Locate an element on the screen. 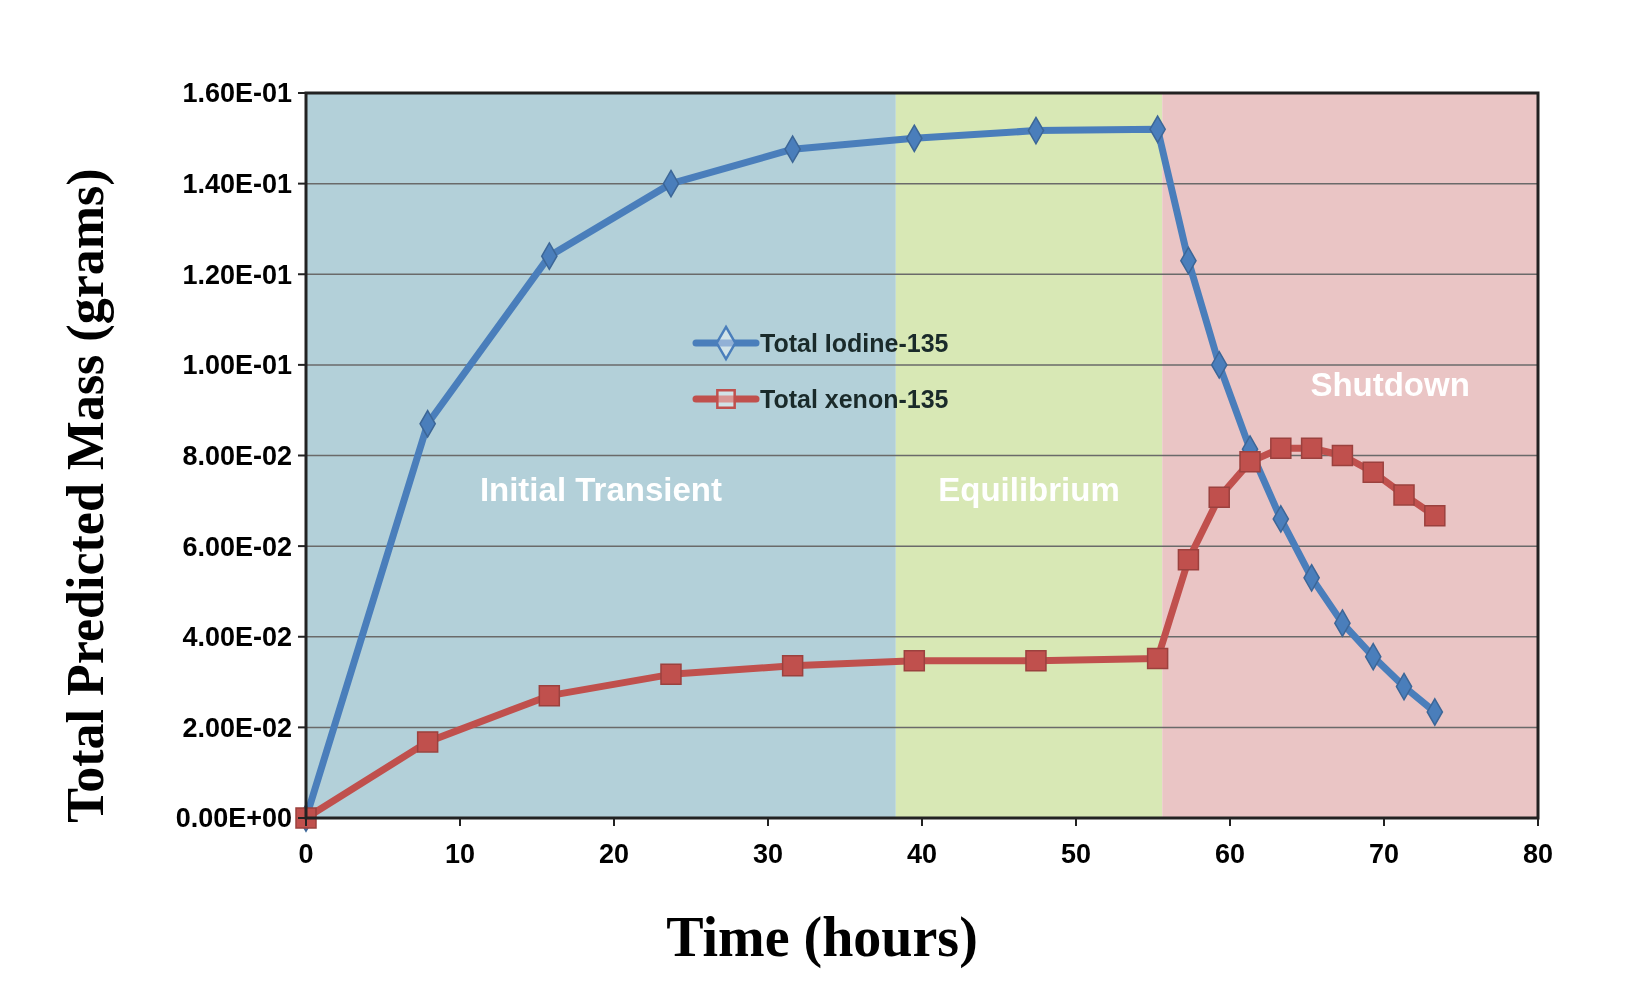 The image size is (1631, 991). y-tick-label: 6.00E-02 is located at coordinates (237, 546).